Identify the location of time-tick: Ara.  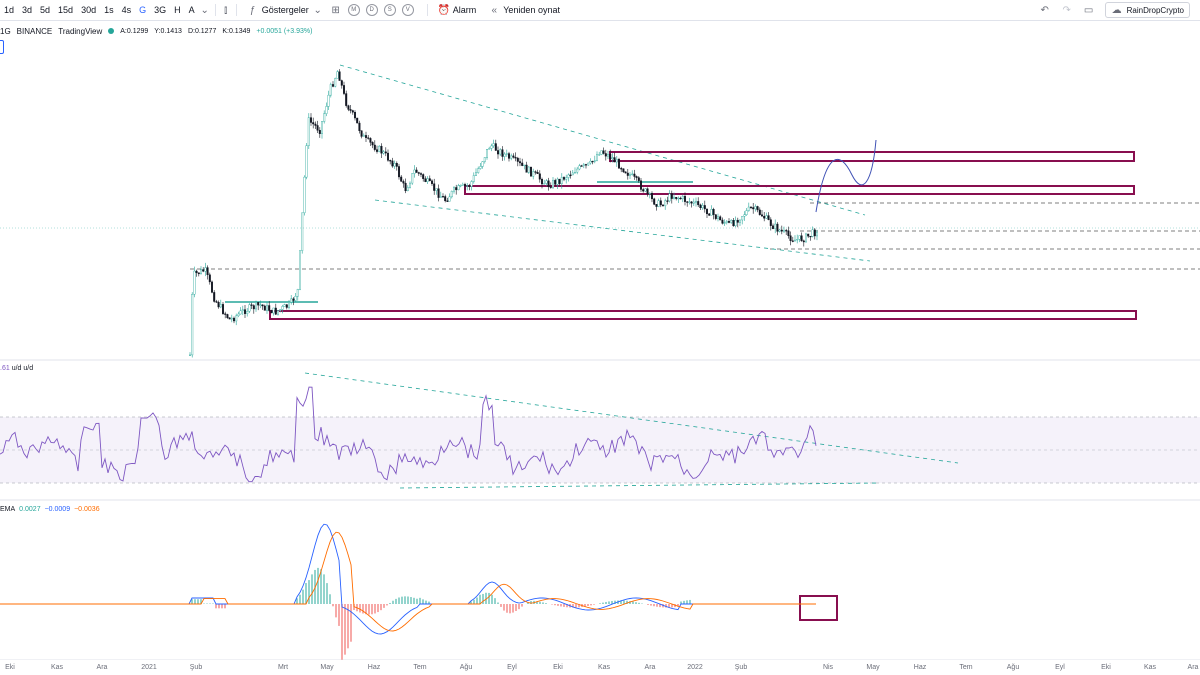
(650, 667).